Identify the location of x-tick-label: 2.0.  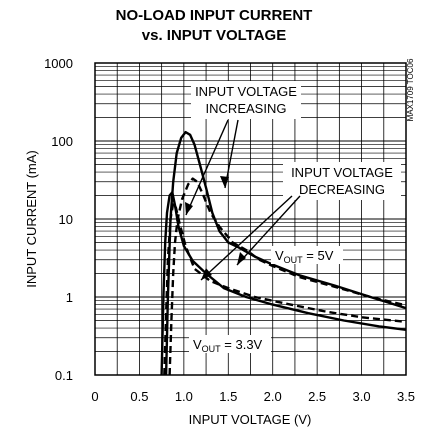
(273, 396).